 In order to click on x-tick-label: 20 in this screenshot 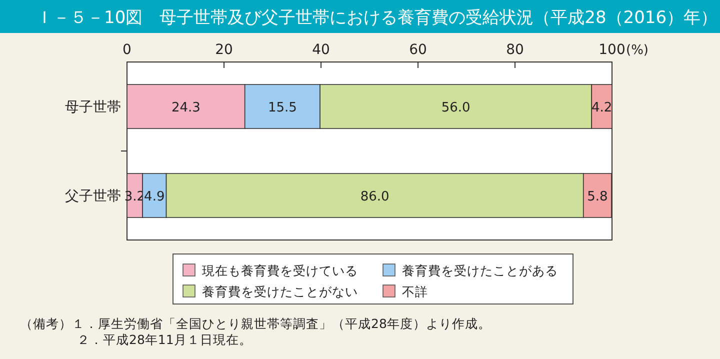, I will do `click(224, 50)`.